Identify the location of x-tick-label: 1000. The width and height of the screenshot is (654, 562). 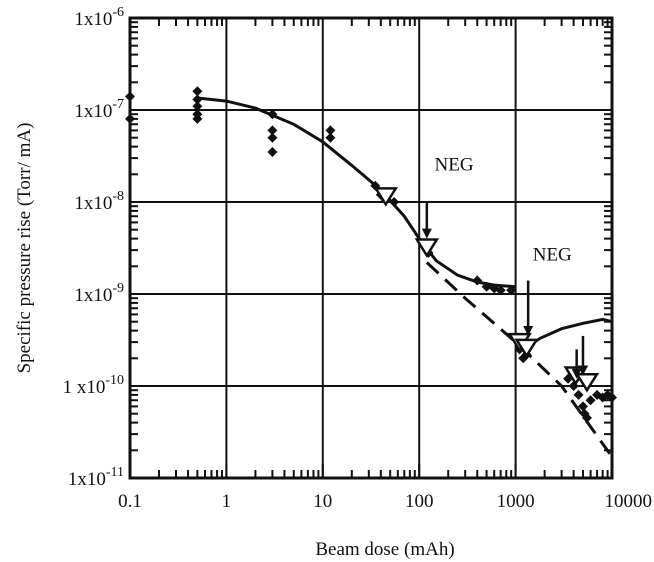
(516, 501).